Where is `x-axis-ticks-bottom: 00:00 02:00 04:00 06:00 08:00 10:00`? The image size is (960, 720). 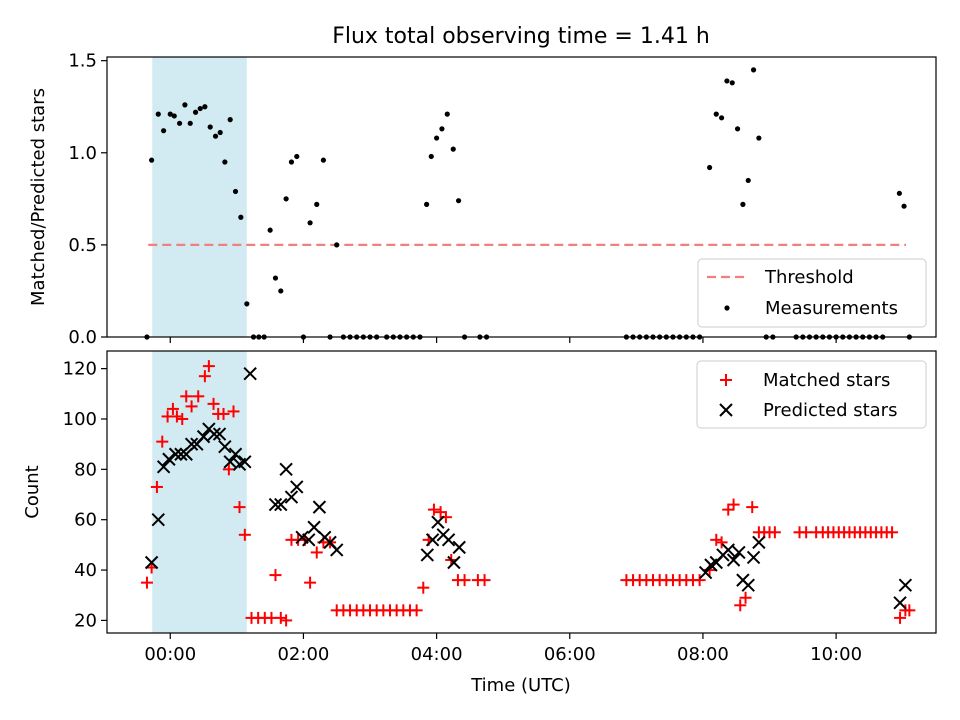
x-axis-ticks-bottom: 00:00 02:00 04:00 06:00 08:00 10:00 is located at coordinates (503, 649).